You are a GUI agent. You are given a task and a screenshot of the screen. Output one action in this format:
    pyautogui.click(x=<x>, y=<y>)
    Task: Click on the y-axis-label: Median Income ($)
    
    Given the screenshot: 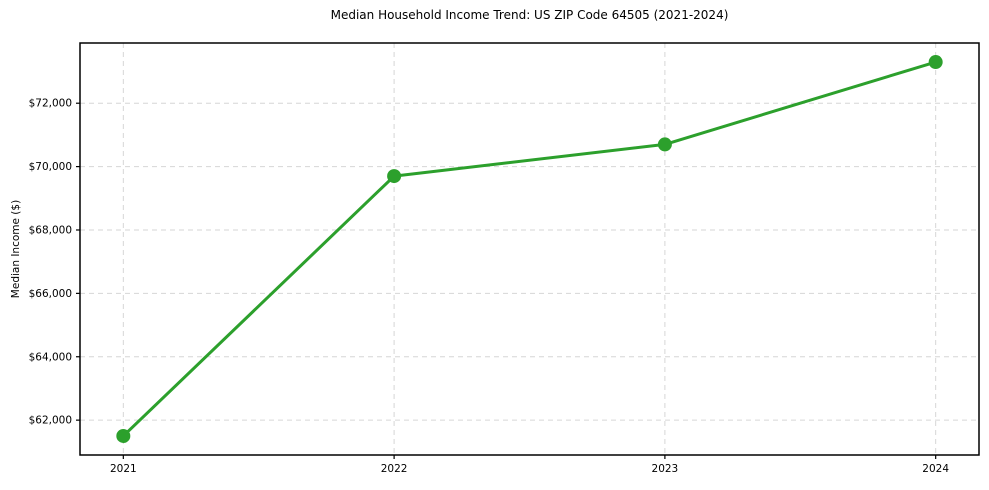 What is the action you would take?
    pyautogui.click(x=16, y=249)
    